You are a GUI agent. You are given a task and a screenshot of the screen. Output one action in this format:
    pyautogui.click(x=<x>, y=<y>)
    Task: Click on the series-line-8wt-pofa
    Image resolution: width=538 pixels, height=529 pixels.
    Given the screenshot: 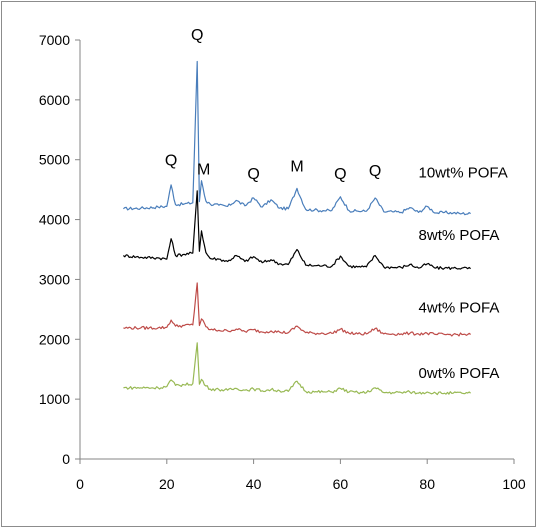 What is the action you would take?
    pyautogui.click(x=296, y=230)
    